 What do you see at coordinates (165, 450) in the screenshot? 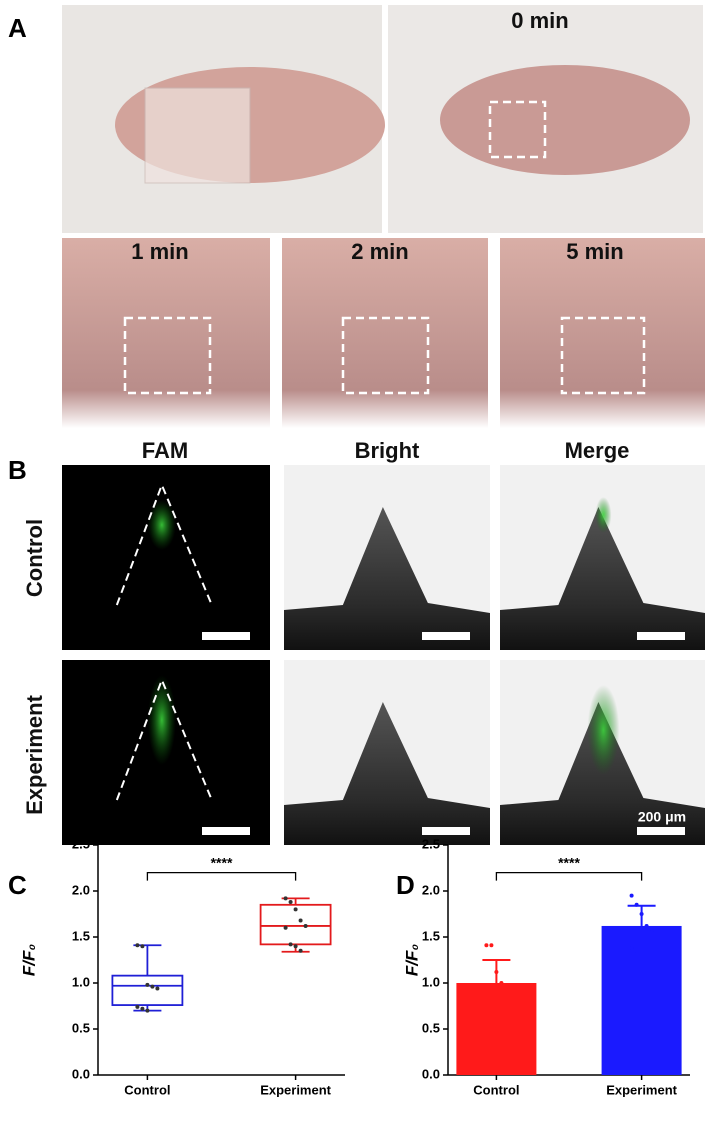
I see `column-header: FAM` at bounding box center [165, 450].